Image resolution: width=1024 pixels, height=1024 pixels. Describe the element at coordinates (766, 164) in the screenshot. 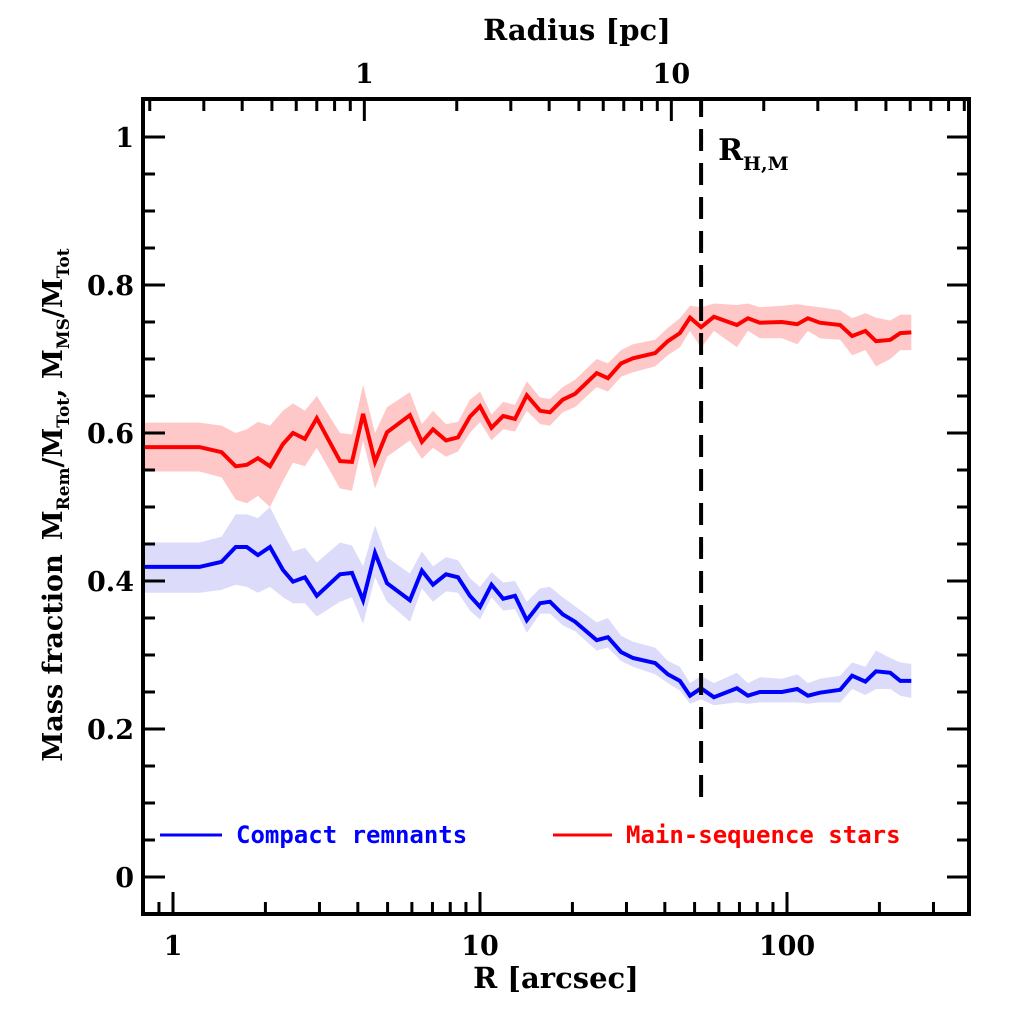

I see `rhm-sub: H,M` at that location.